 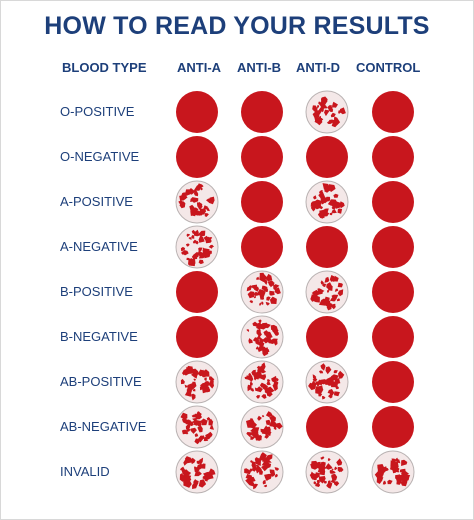 What do you see at coordinates (199, 67) in the screenshot?
I see `column-header-anti-a: ANTI-A` at bounding box center [199, 67].